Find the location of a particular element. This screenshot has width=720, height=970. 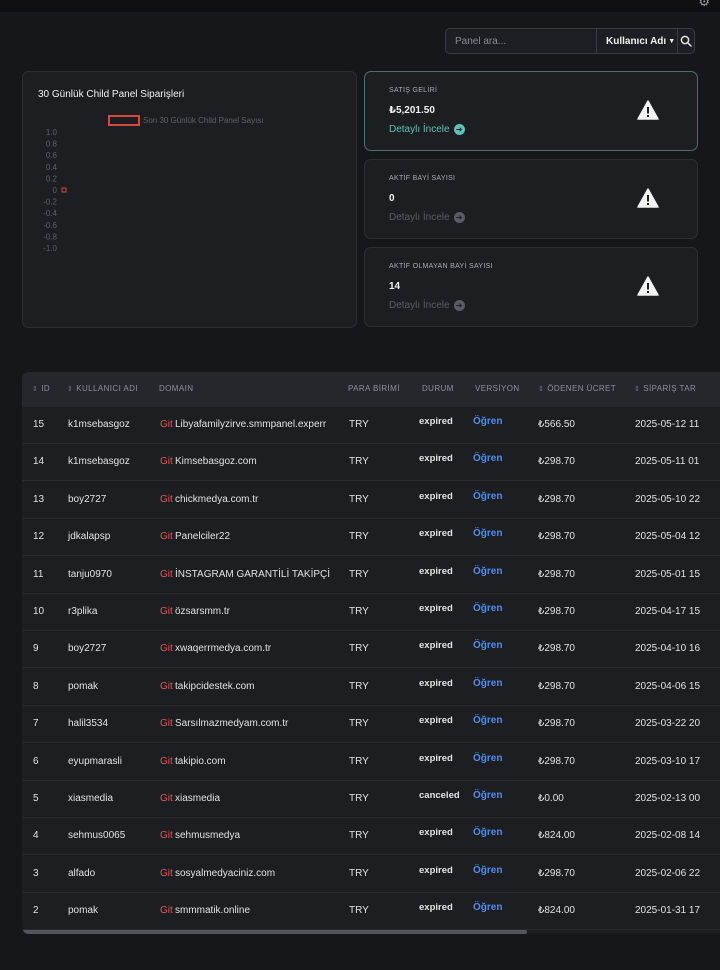

cell-domain: Kimsebasgoz.com is located at coordinates (216, 462).